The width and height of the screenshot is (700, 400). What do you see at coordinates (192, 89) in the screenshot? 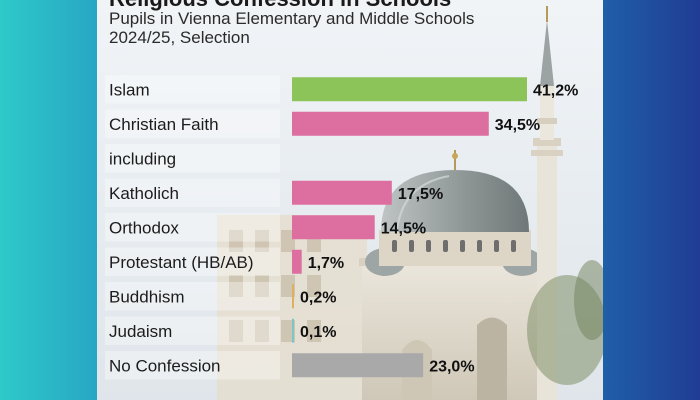
I see `row-band-islam` at bounding box center [192, 89].